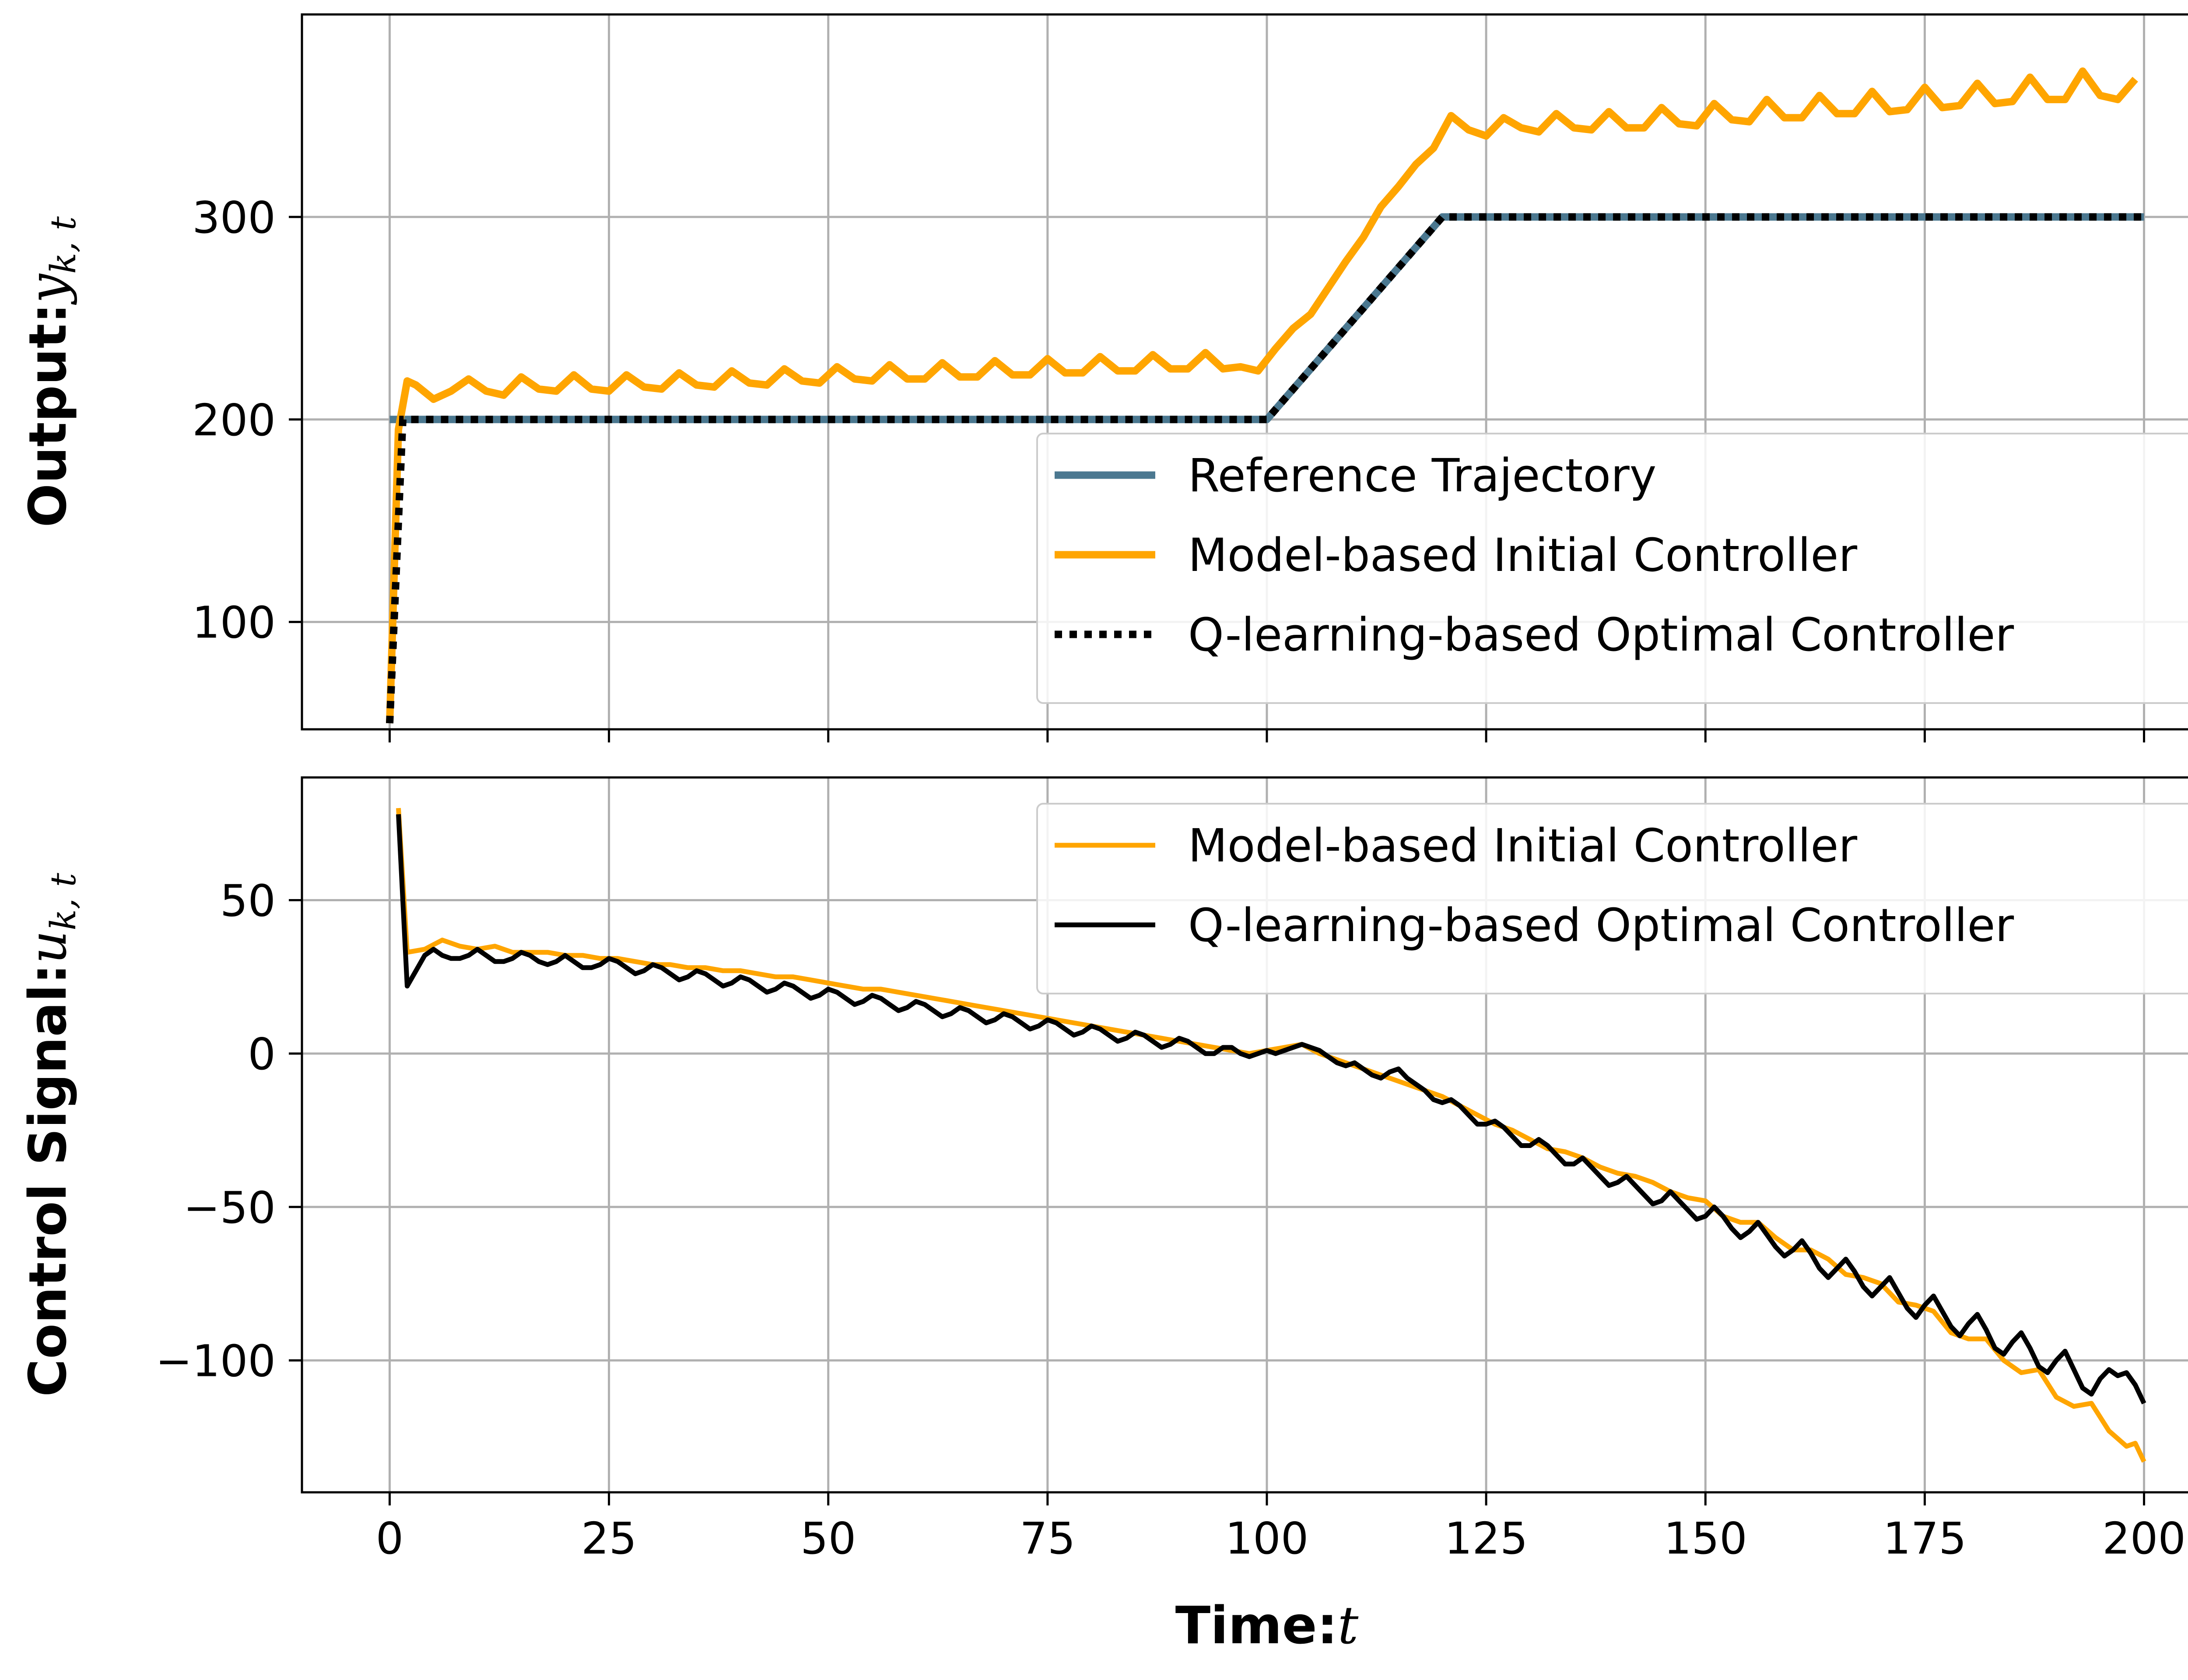  Describe the element at coordinates (1487, 1538) in the screenshot. I see `x-tick-label: 125` at that location.